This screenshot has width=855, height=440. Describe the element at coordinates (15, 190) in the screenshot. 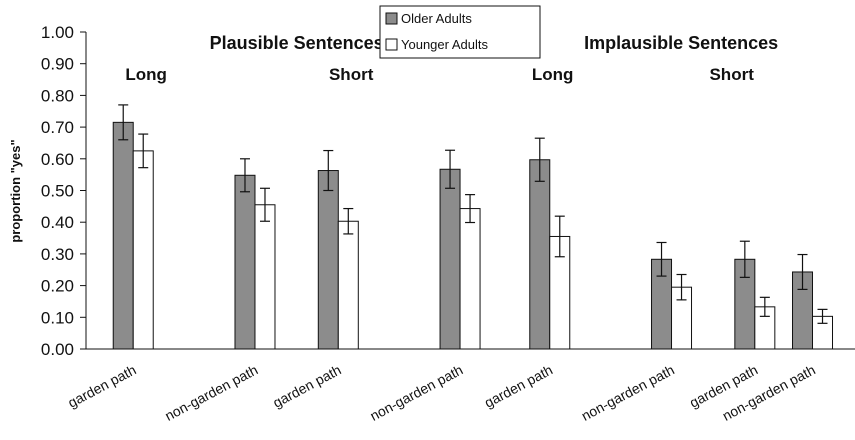

I see `y-axis-title: proportion "yes"` at that location.